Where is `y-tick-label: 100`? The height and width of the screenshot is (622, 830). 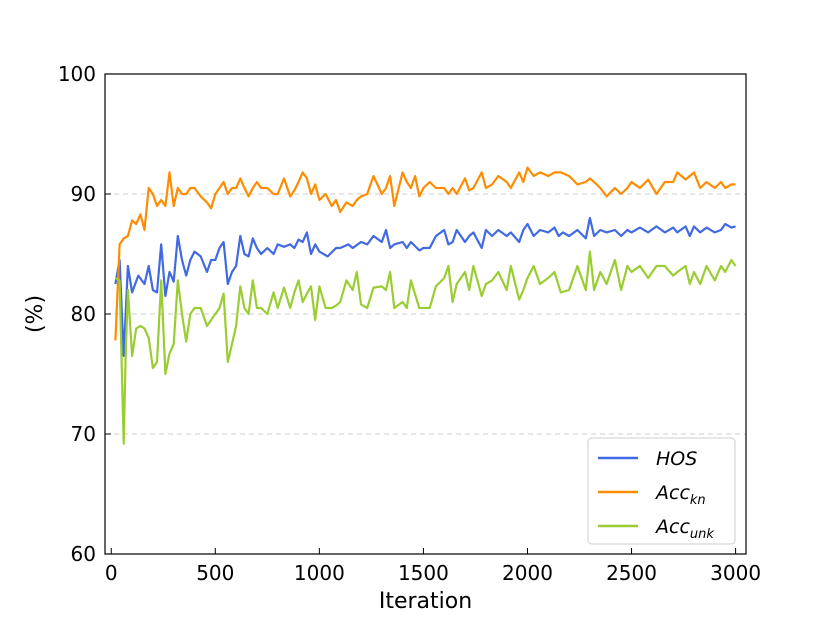 y-tick-label: 100 is located at coordinates (77, 74).